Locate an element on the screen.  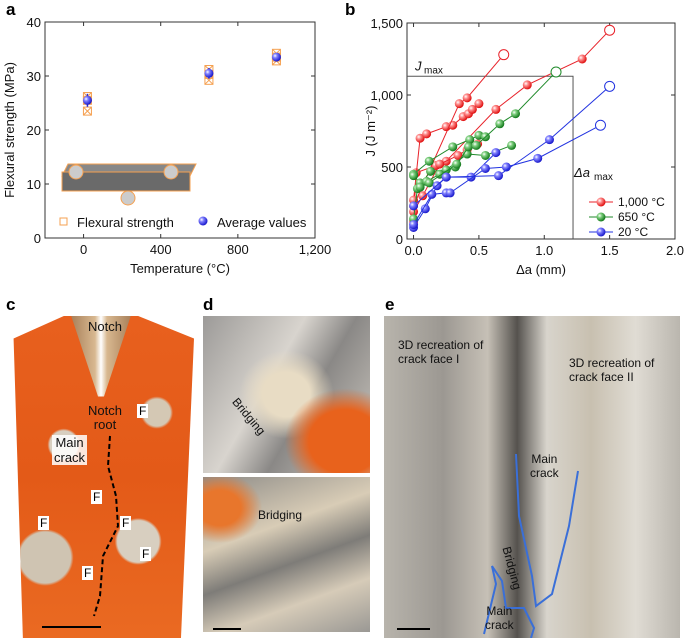
legend-label: 1,000 °C is located at coordinates (641, 202).